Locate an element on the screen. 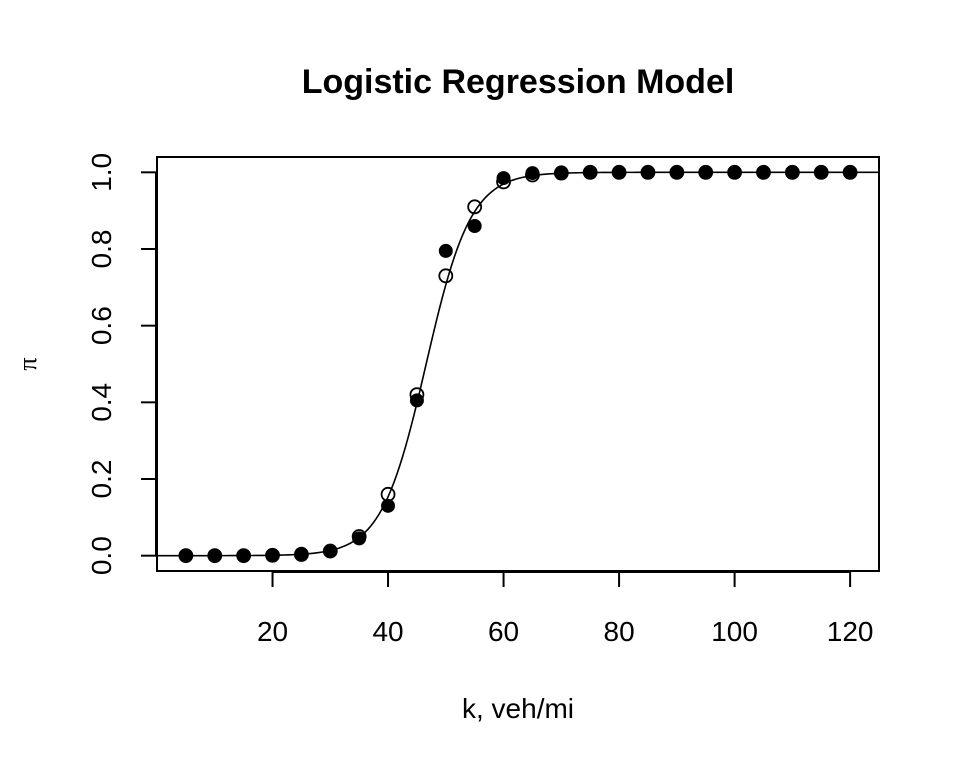 Image resolution: width=960 pixels, height=768 pixels. y-tick-label: 0.8 is located at coordinates (101, 249).